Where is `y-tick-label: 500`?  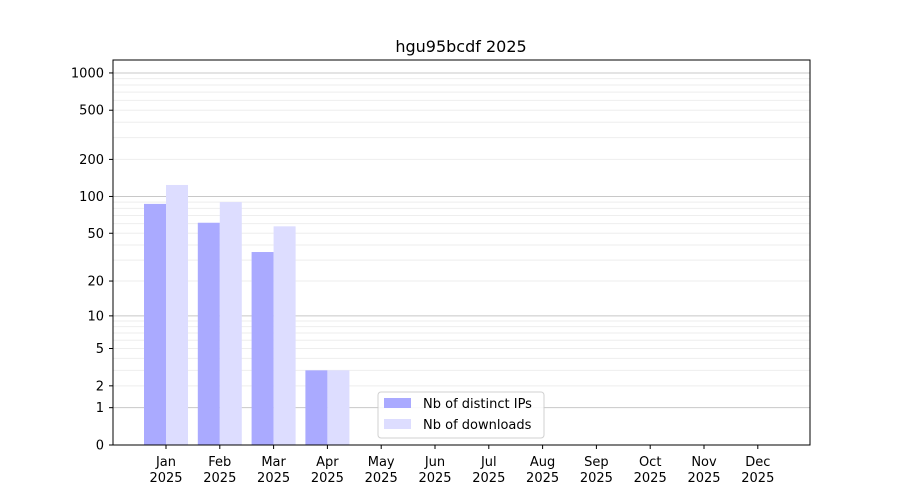
y-tick-label: 500 is located at coordinates (91, 111).